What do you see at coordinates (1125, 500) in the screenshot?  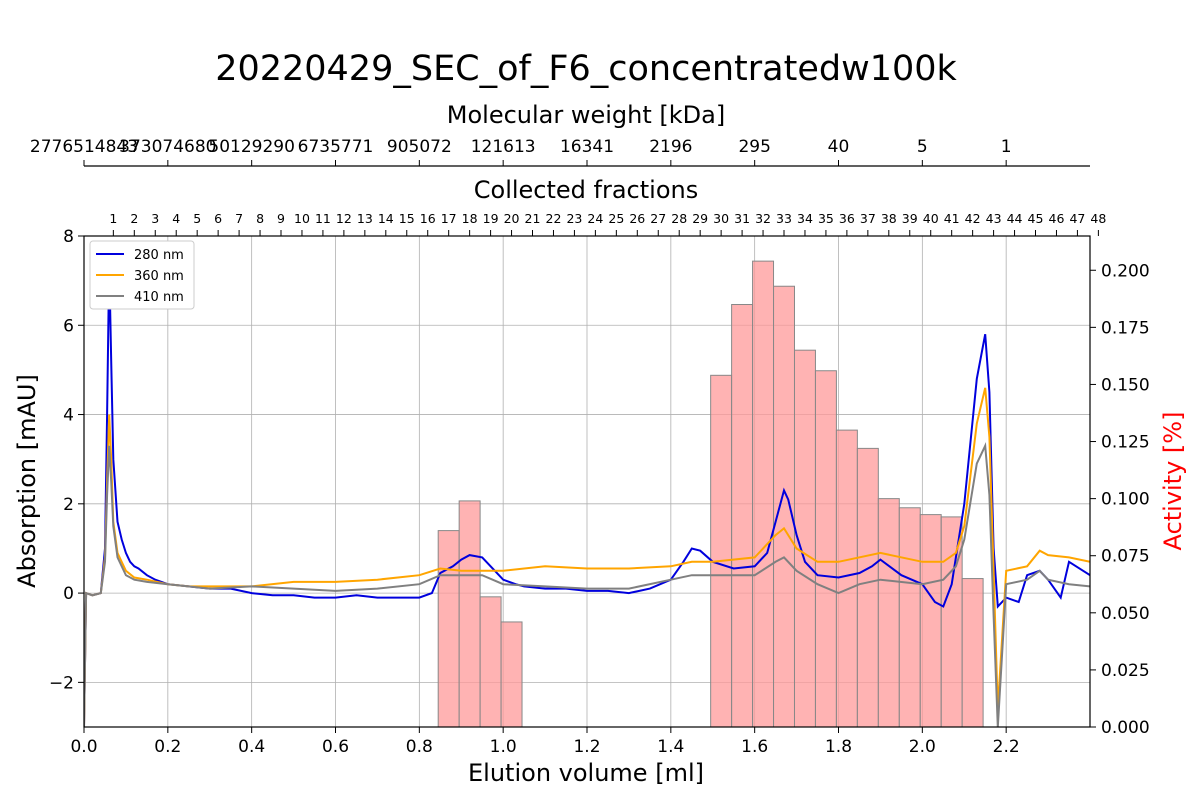 I see `y2-tick-label: 0.100` at bounding box center [1125, 500].